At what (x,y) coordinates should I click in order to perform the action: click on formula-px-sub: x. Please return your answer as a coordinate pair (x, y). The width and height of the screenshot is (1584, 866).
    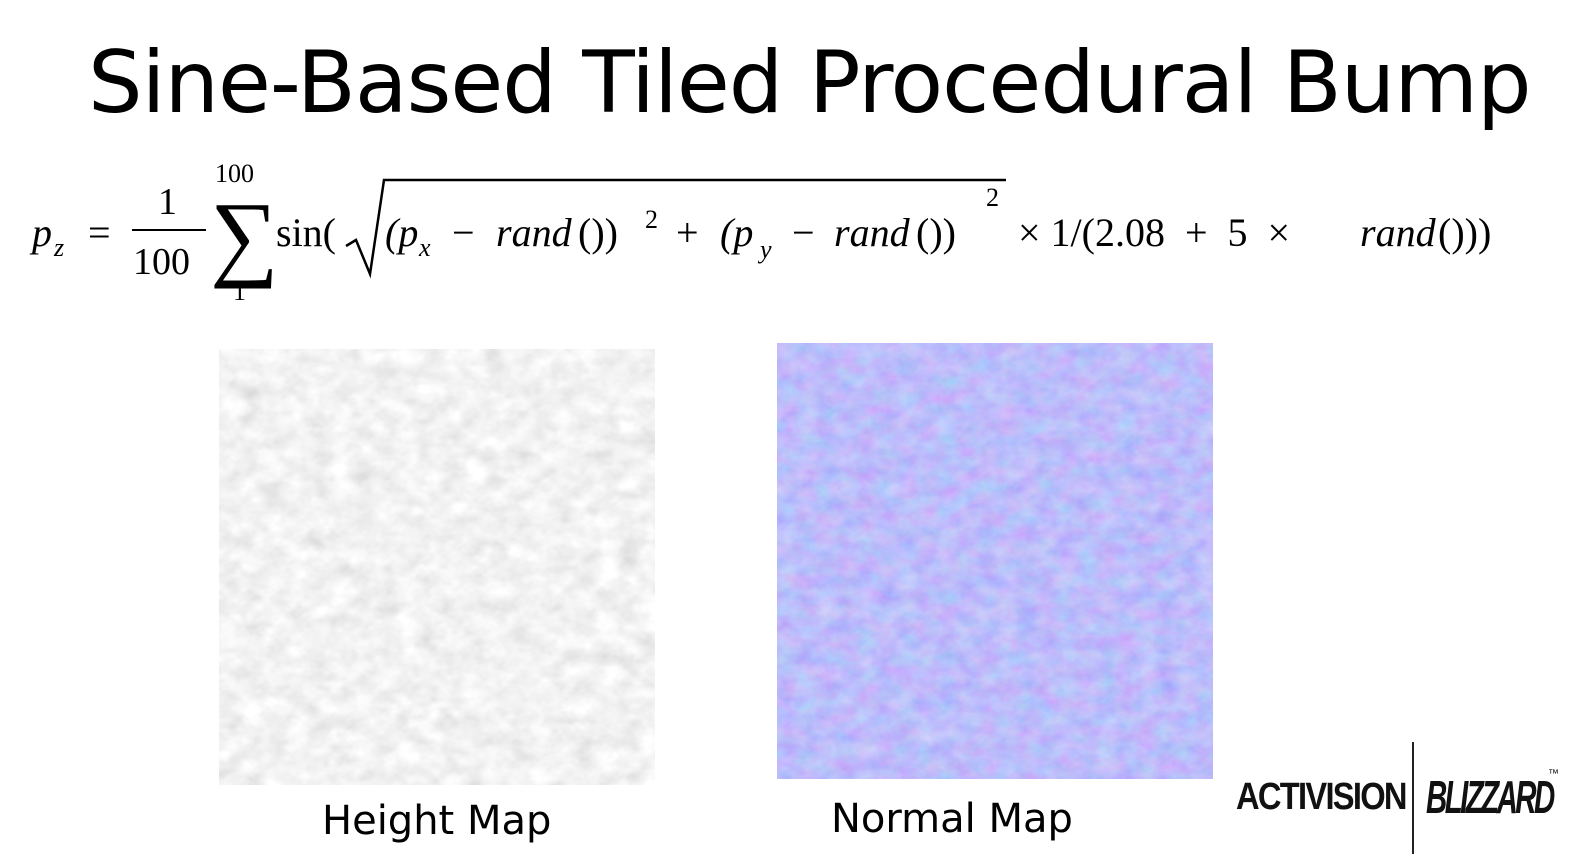
    Looking at the image, I should click on (424, 247).